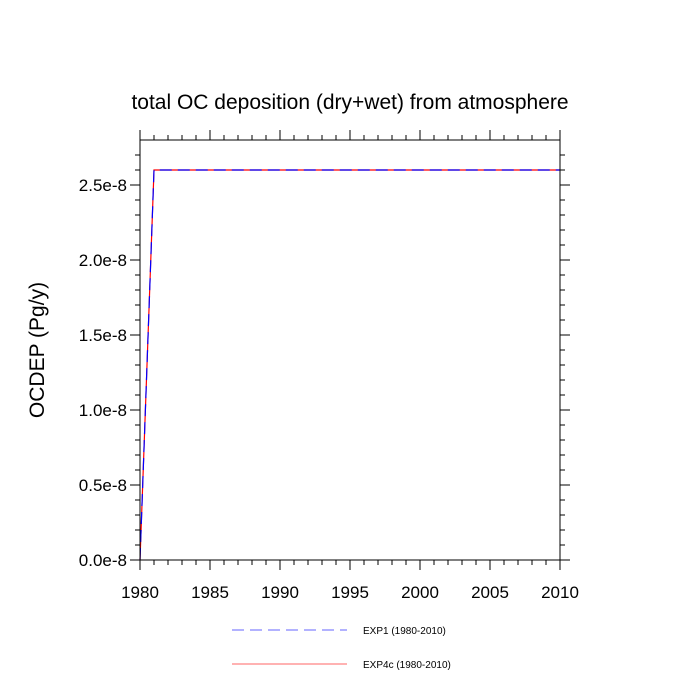  Describe the element at coordinates (103, 560) in the screenshot. I see `y-tick-label: 0.0e-8` at that location.